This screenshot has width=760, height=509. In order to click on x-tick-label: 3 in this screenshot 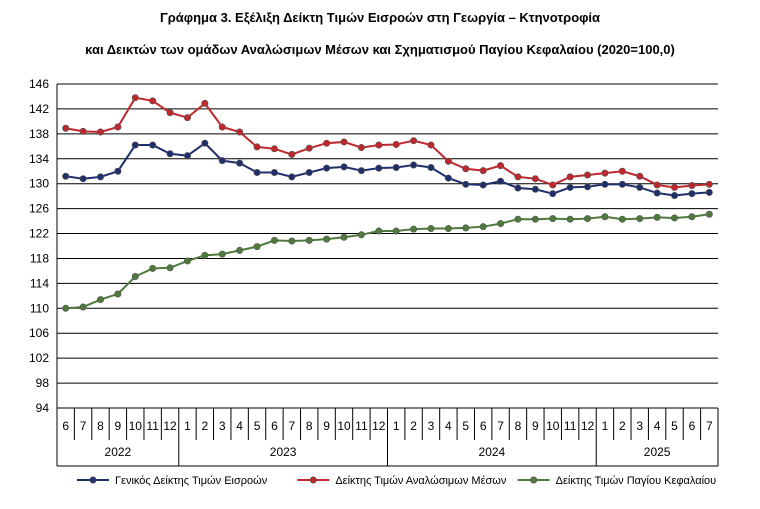, I will do `click(431, 426)`.